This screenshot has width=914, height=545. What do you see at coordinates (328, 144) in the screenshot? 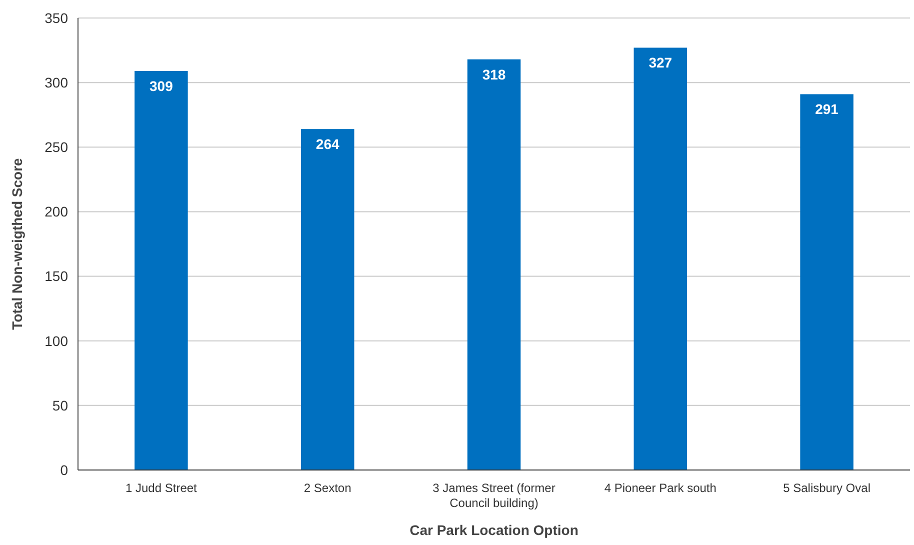
I see `data-label: 264` at bounding box center [328, 144].